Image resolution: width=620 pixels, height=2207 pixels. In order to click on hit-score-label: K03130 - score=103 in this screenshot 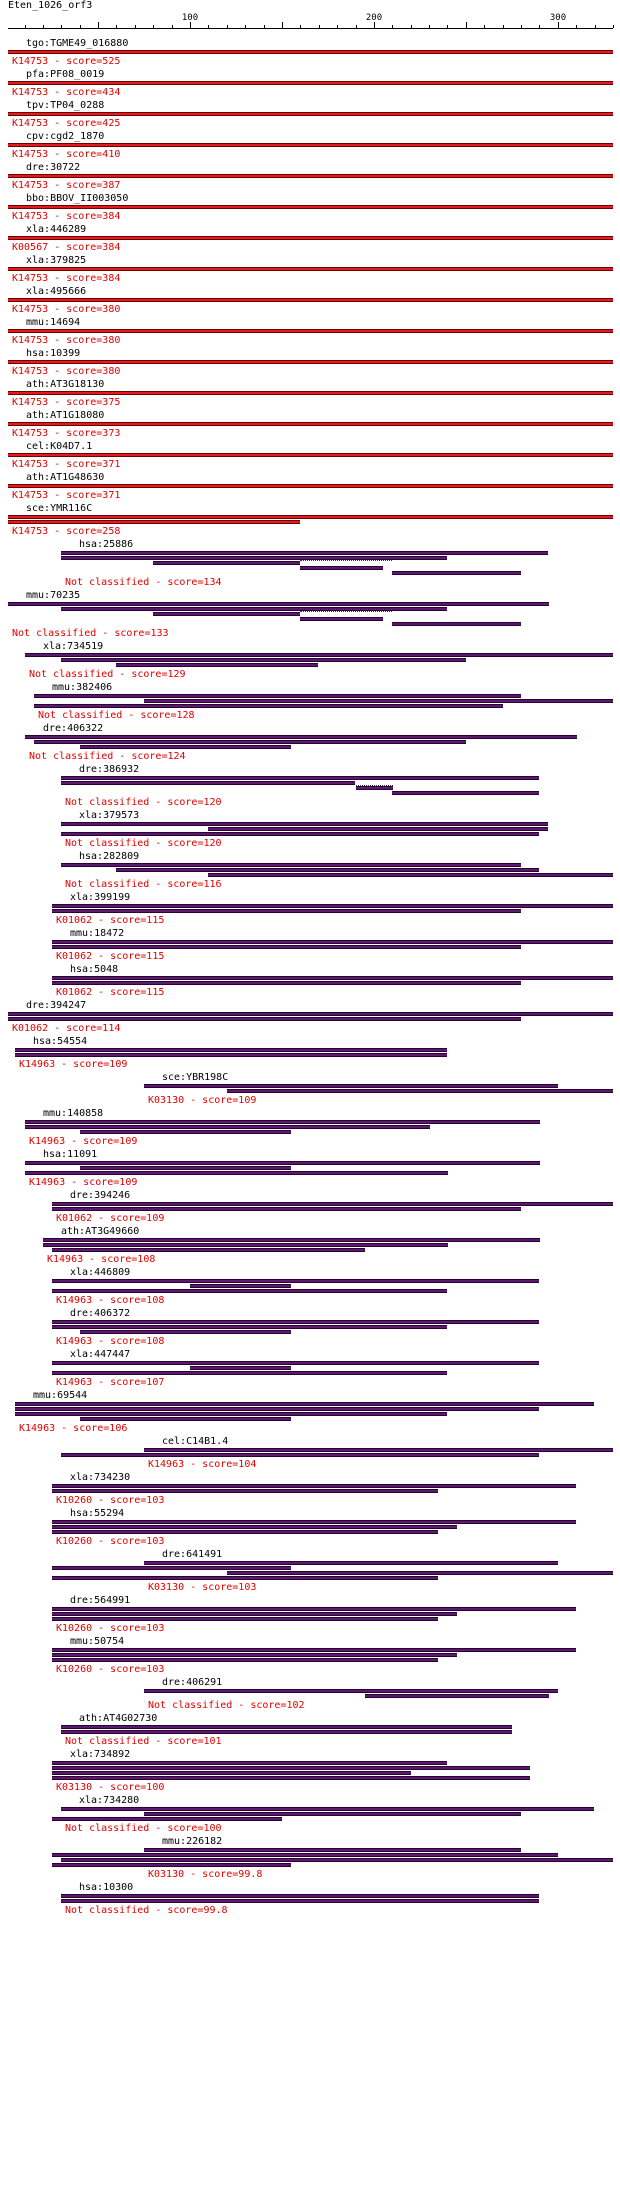, I will do `click(202, 1587)`.